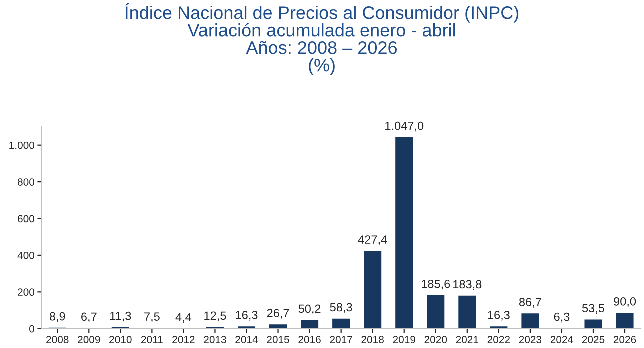 The height and width of the screenshot is (348, 644). Describe the element at coordinates (341, 340) in the screenshot. I see `x-tick-label: 2017` at that location.